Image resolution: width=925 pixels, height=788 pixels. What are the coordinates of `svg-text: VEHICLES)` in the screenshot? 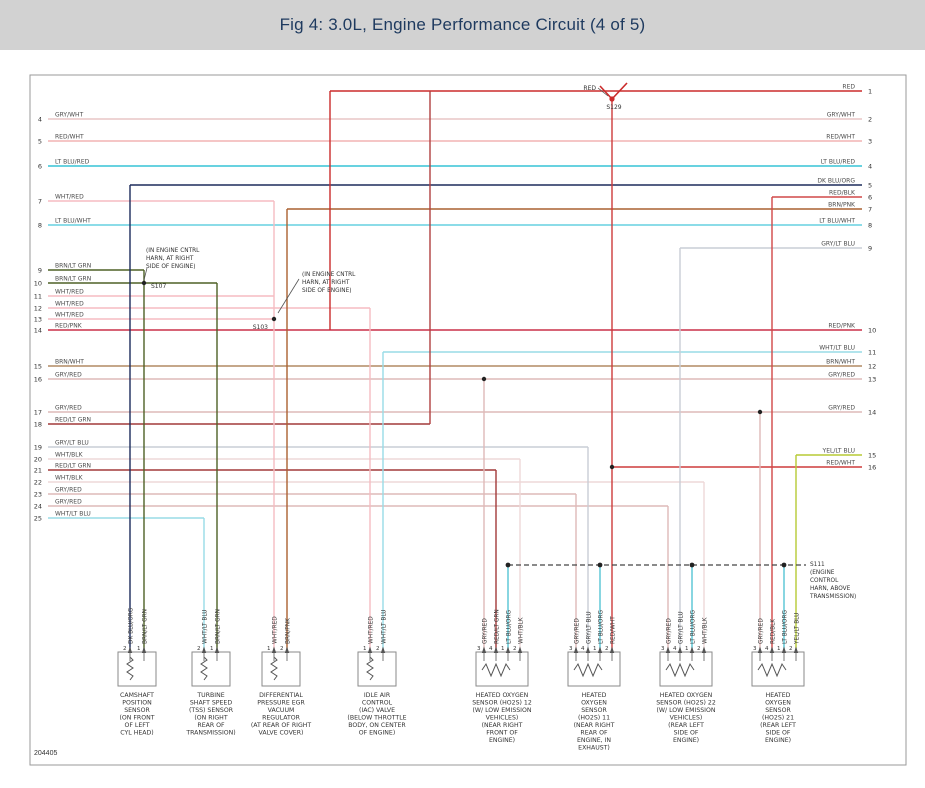 It's located at (502, 718).